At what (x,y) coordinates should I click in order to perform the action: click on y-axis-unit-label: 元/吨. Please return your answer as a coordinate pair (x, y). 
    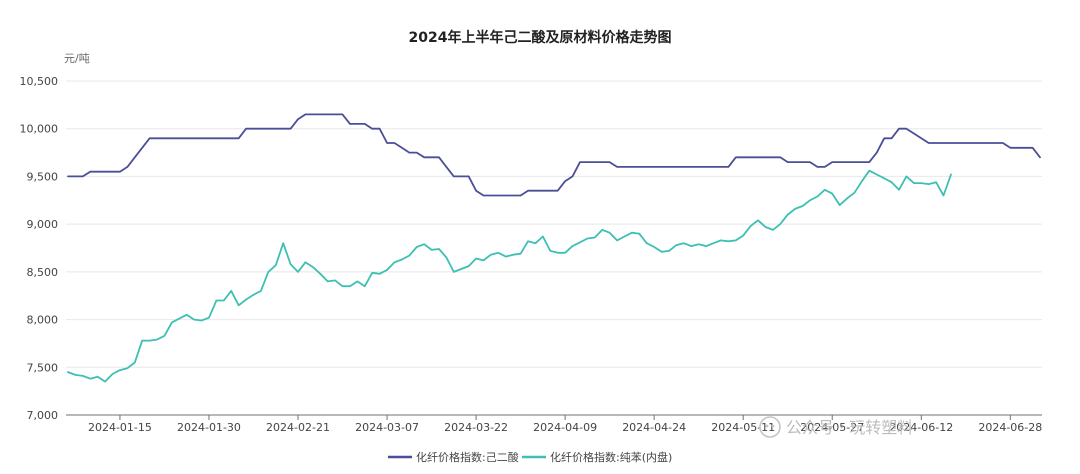
    Looking at the image, I should click on (77, 58).